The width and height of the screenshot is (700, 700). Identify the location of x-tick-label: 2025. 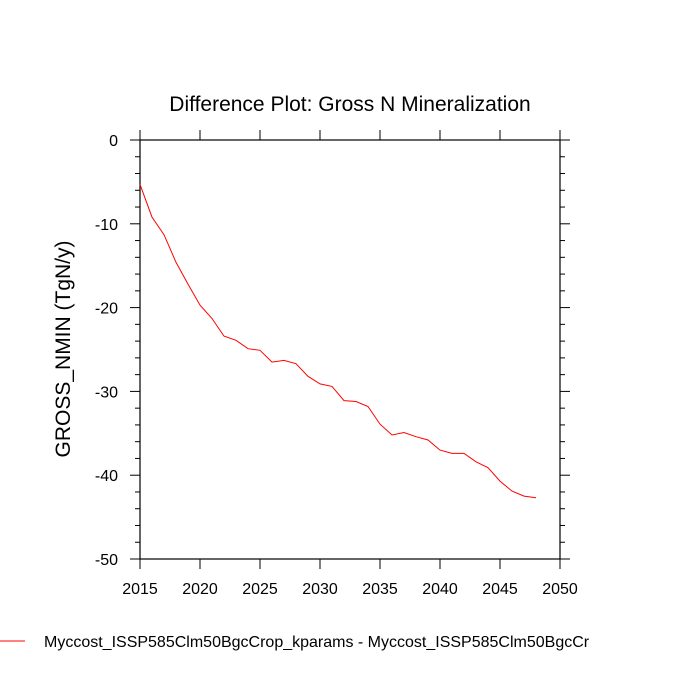
(260, 589).